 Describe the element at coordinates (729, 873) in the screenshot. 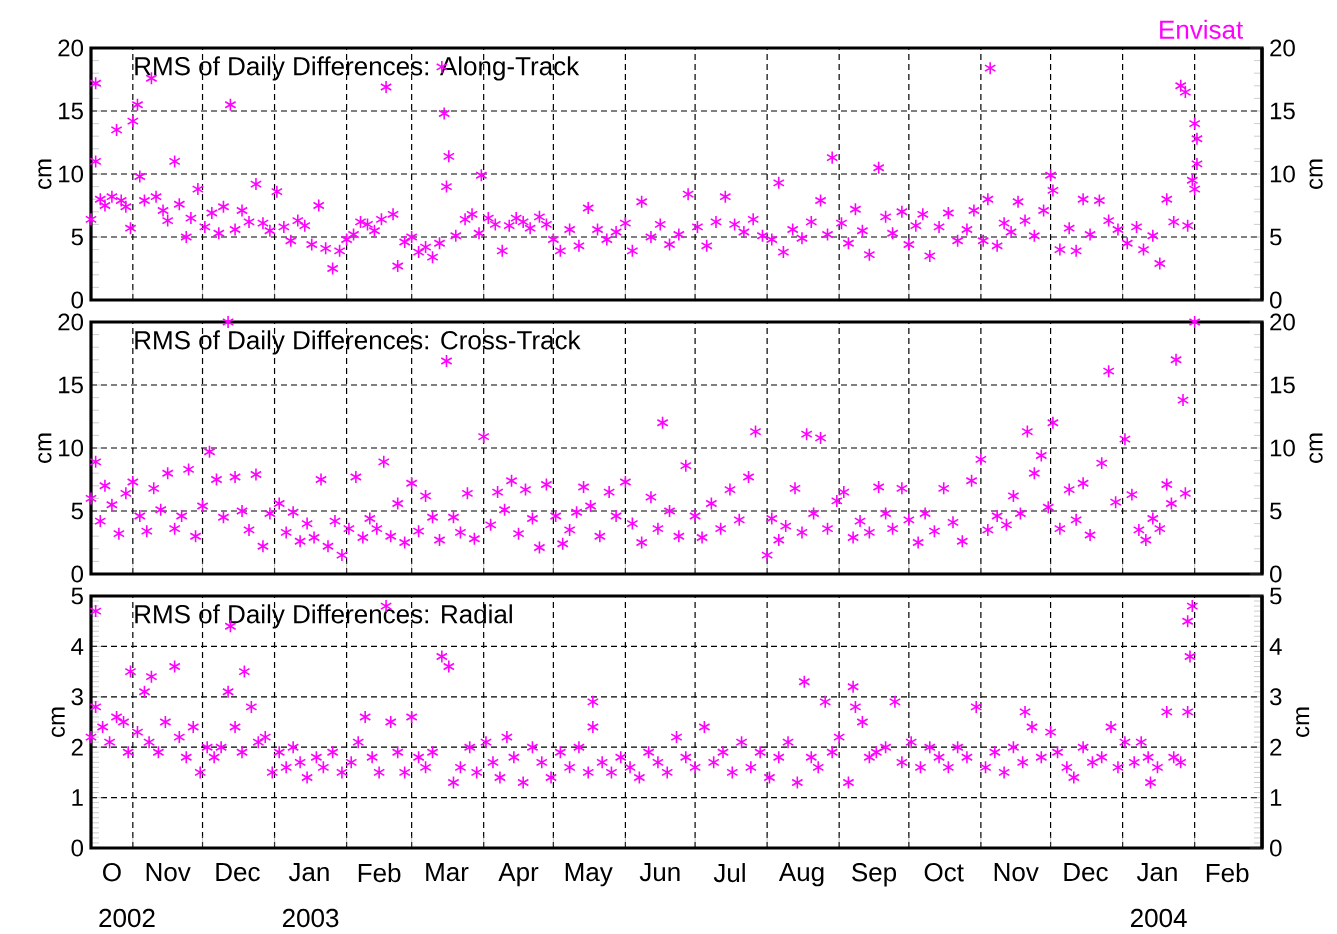

I see `x-tick-label: Jul` at that location.